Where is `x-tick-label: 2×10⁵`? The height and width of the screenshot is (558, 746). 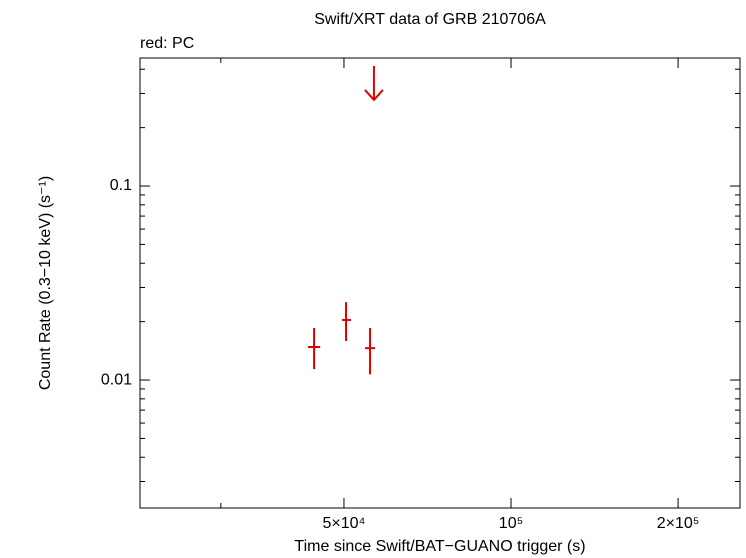
x-tick-label: 2×10⁵ is located at coordinates (678, 523).